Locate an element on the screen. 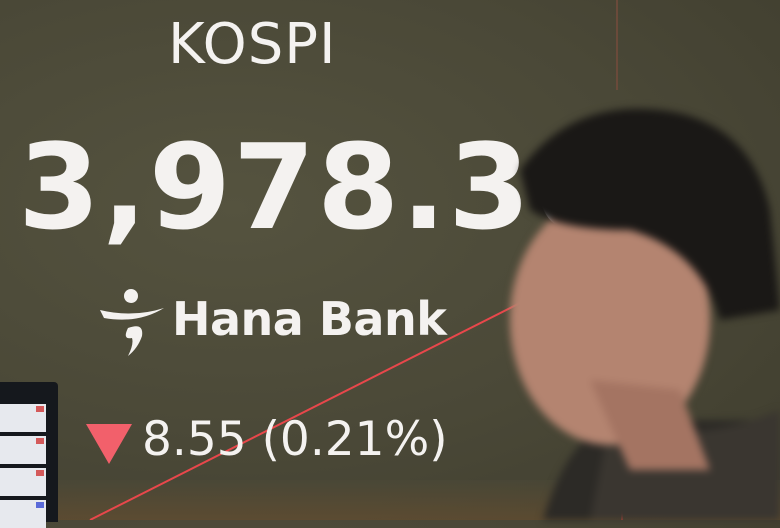  index-change: 8.55 (0.21%) is located at coordinates (295, 439).